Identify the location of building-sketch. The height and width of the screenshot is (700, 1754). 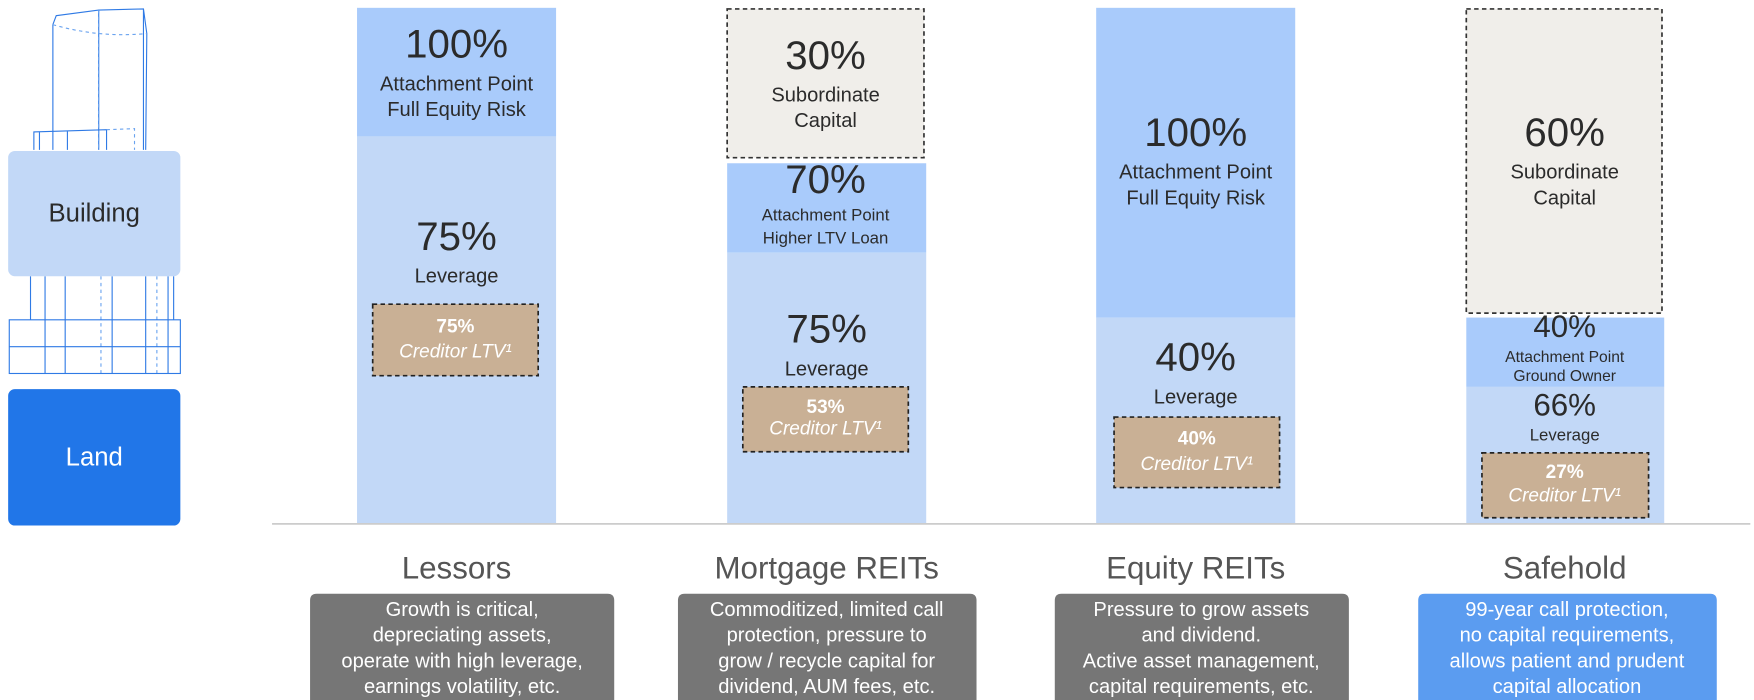
(94, 191).